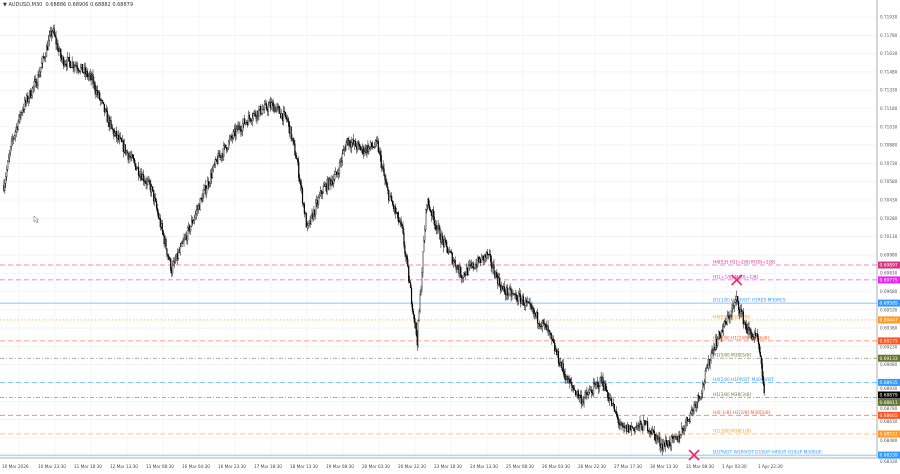 This screenshot has height=474, width=900. I want to click on x-tick-label: 20 Mar 03:30, so click(376, 466).